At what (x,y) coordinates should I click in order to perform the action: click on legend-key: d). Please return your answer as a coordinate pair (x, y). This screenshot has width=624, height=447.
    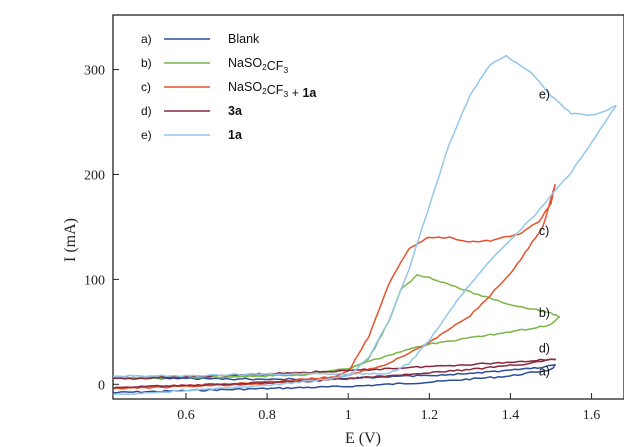
    Looking at the image, I should click on (146, 111).